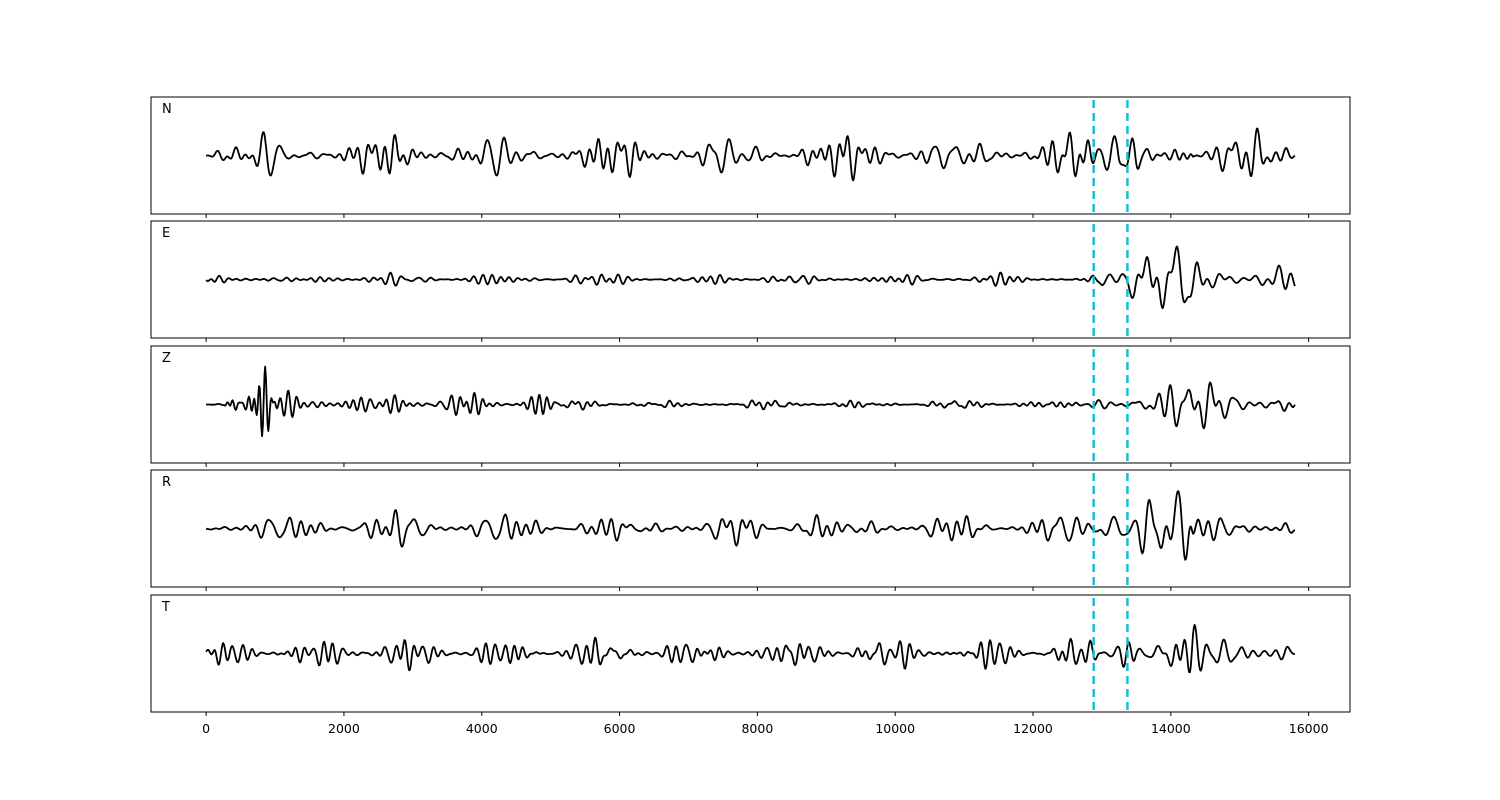 This screenshot has height=800, width=1500. I want to click on x-tick-label: 14000, so click(1171, 728).